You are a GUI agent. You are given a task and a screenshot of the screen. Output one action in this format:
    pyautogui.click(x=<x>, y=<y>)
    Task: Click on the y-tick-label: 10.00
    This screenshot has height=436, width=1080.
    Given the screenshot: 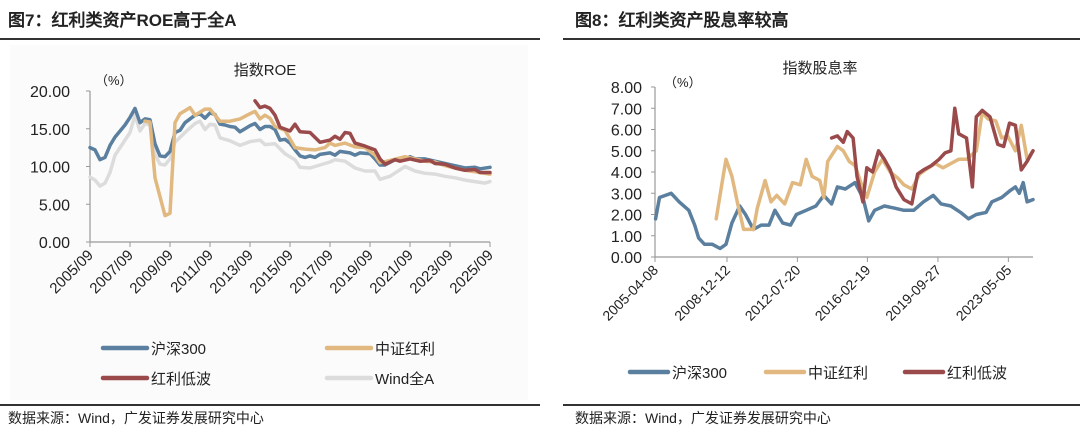 What is the action you would take?
    pyautogui.click(x=50, y=168)
    